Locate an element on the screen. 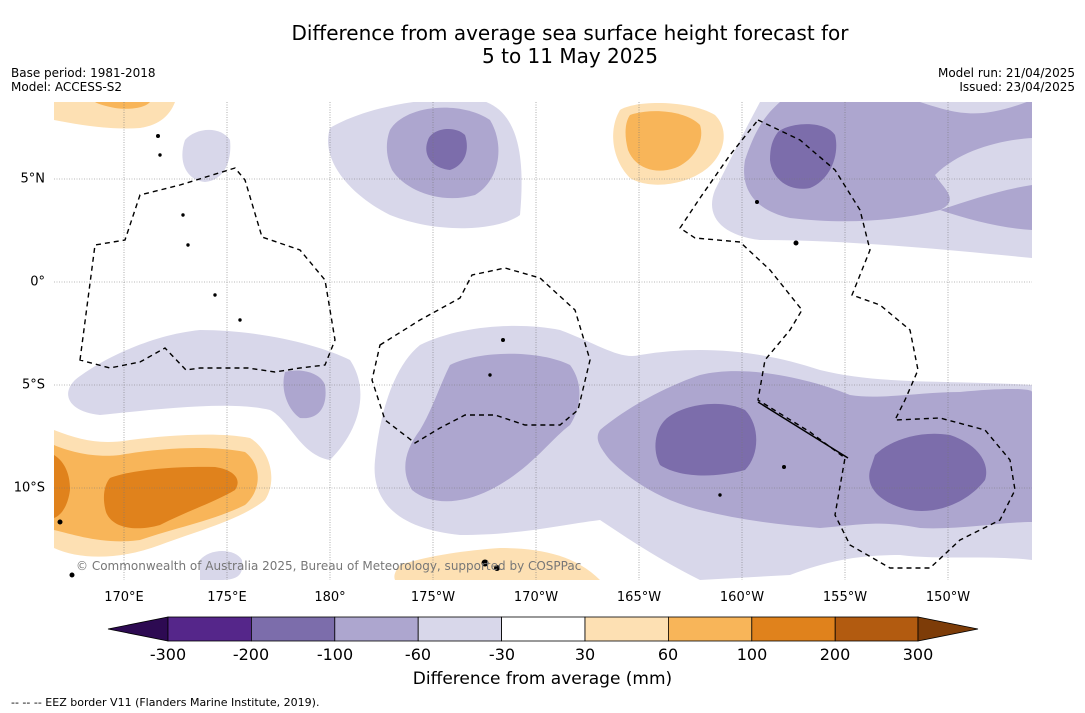  colorbar-extend-low is located at coordinates (138, 629).